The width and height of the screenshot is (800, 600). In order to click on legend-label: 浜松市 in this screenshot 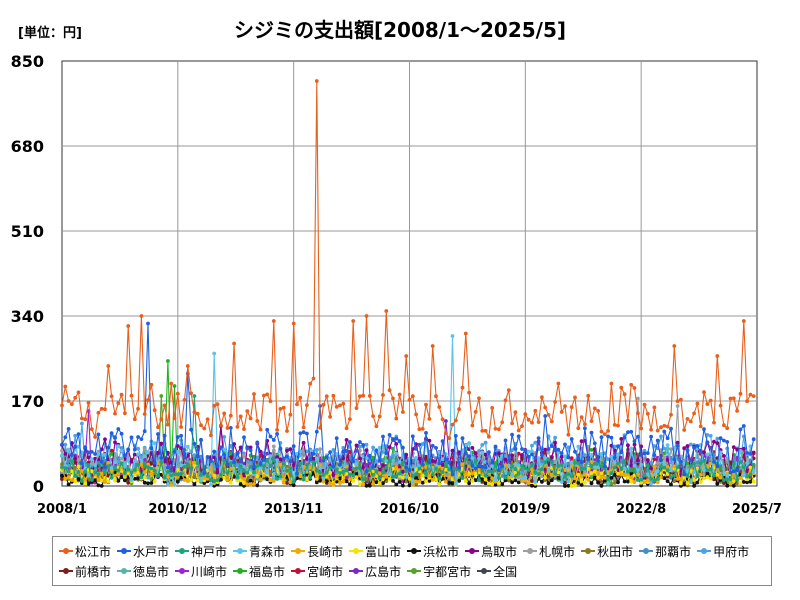, I will do `click(441, 551)`.